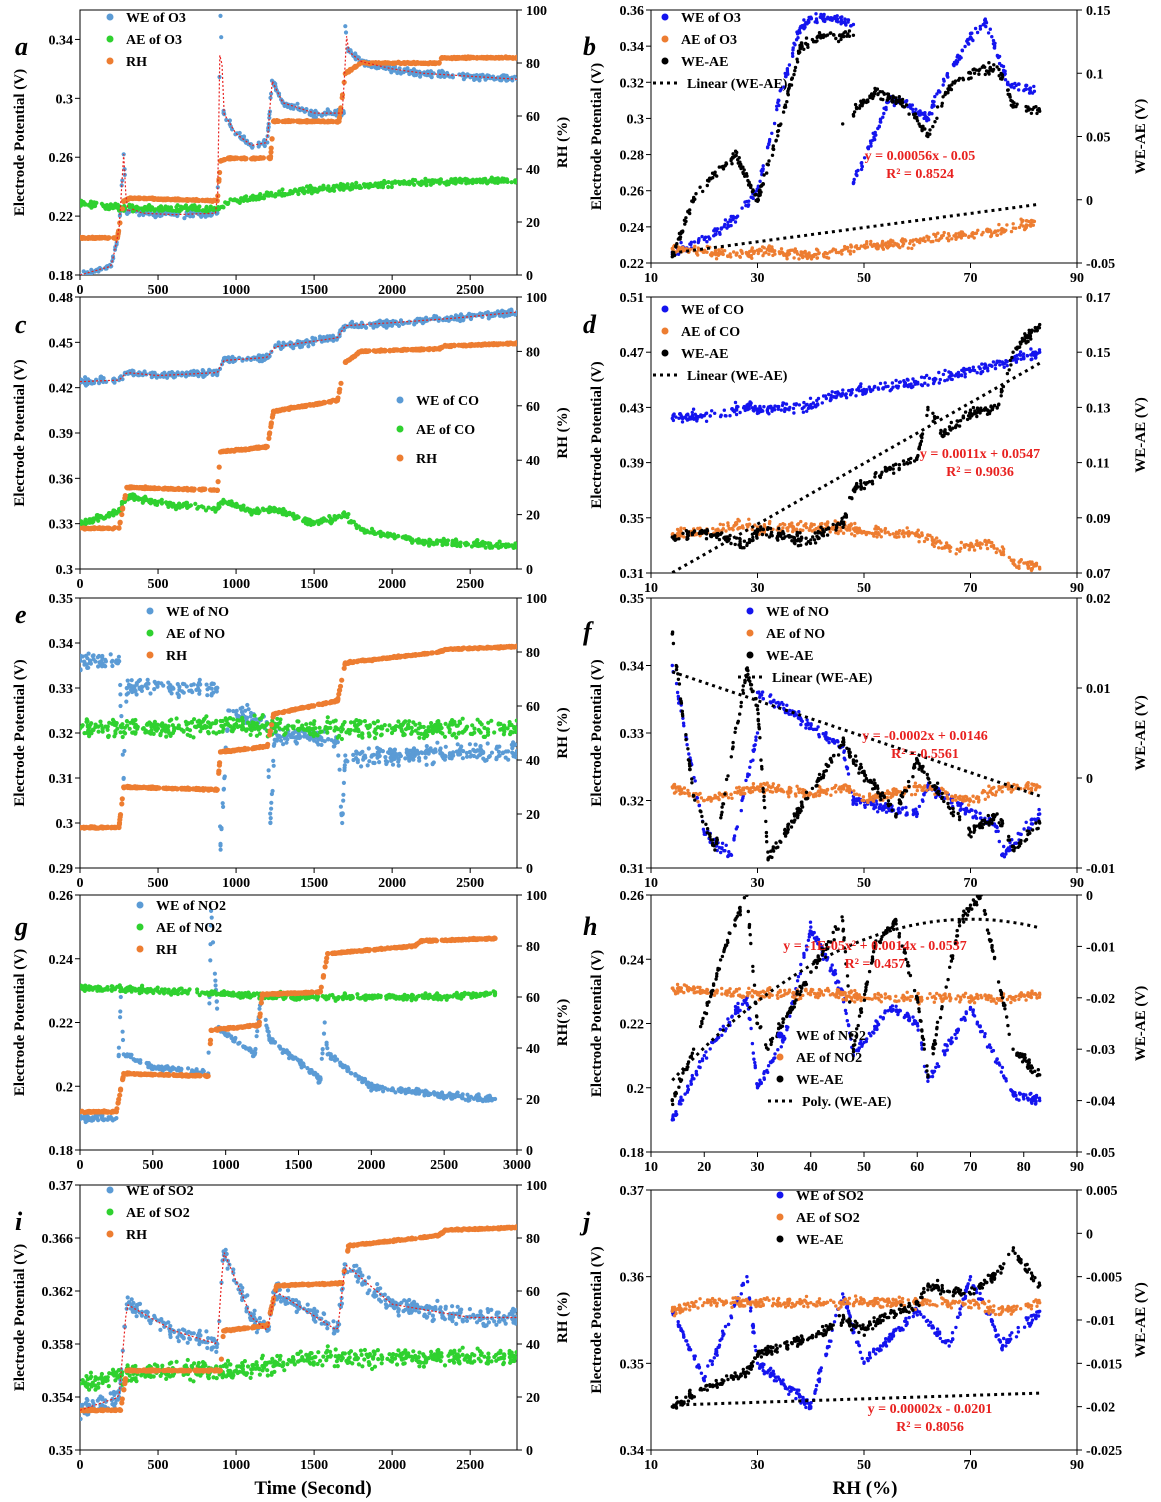 Image resolution: width=1161 pixels, height=1502 pixels. What do you see at coordinates (400, 429) in the screenshot?
I see `legend-swatch` at bounding box center [400, 429].